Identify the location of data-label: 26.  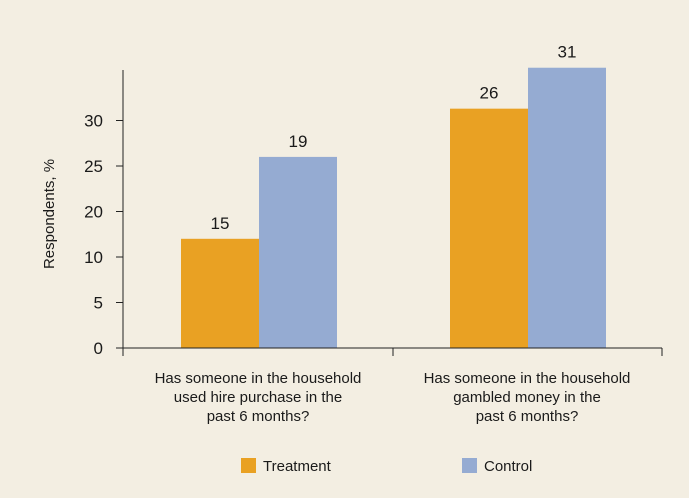
(489, 93).